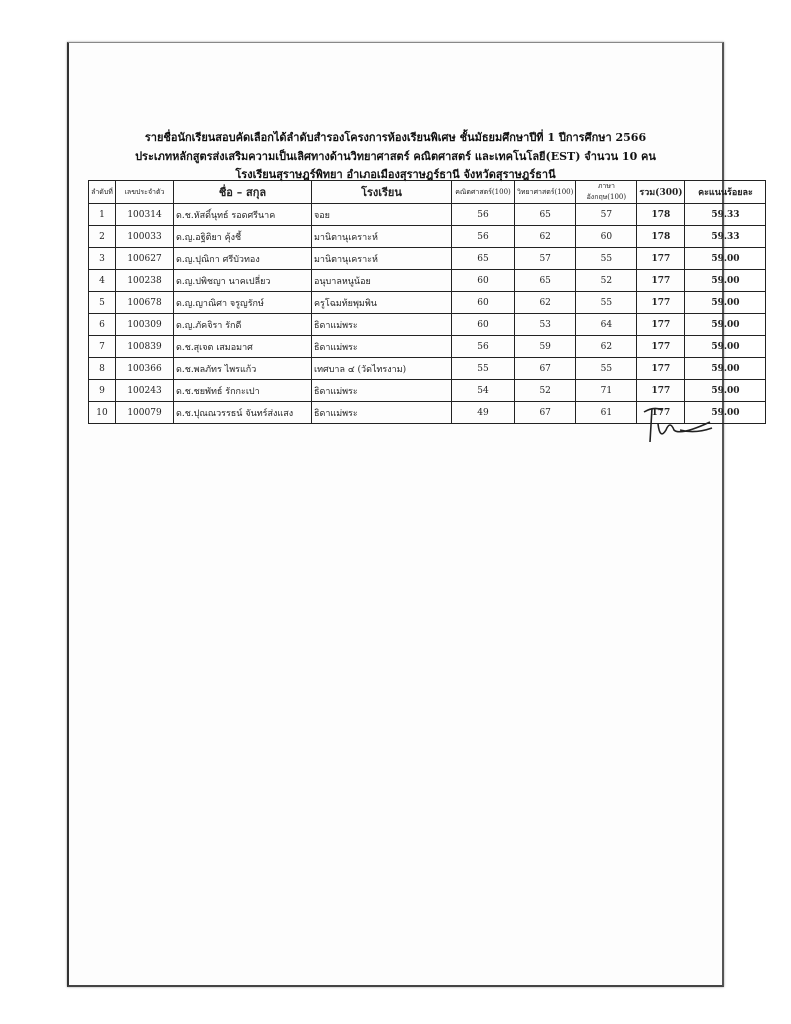  What do you see at coordinates (725, 192) in the screenshot?
I see `col-percent: คะแนนร้อยละ` at bounding box center [725, 192].